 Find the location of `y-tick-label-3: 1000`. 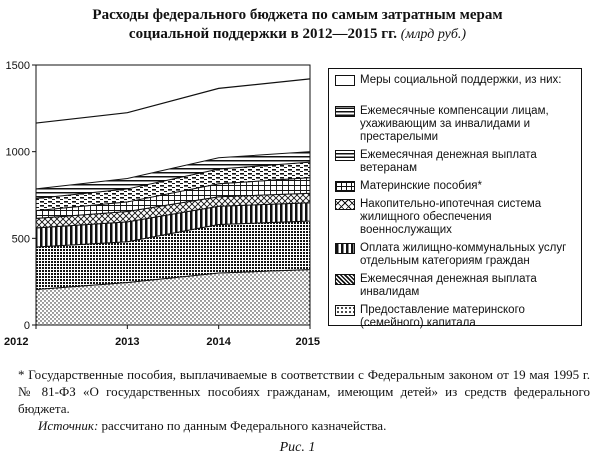

y-tick-label-3: 1000 is located at coordinates (18, 153).